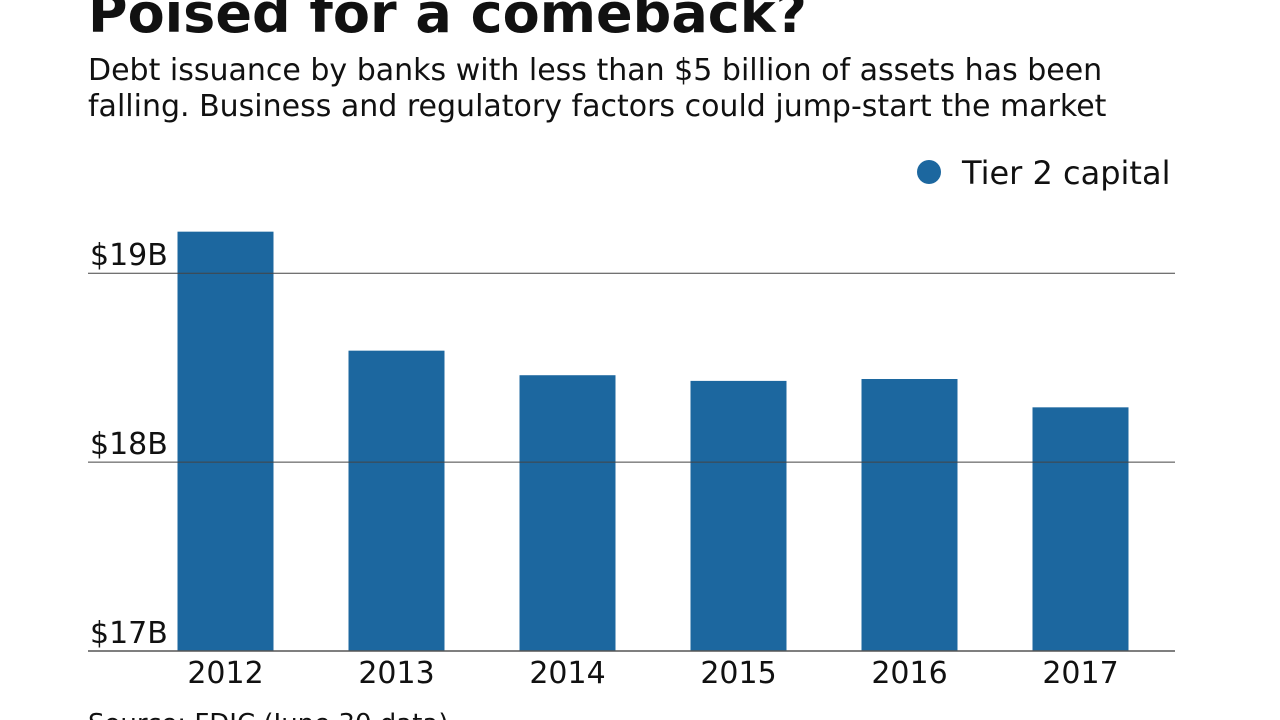  Describe the element at coordinates (738, 673) in the screenshot. I see `x-tick-label: 2015` at that location.